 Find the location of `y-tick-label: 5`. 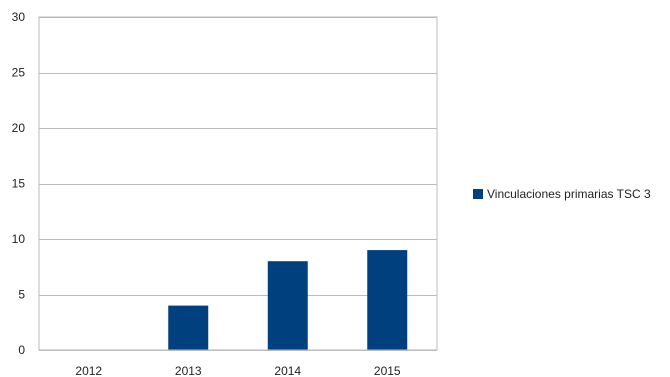

y-tick-label: 5 is located at coordinates (21, 295).